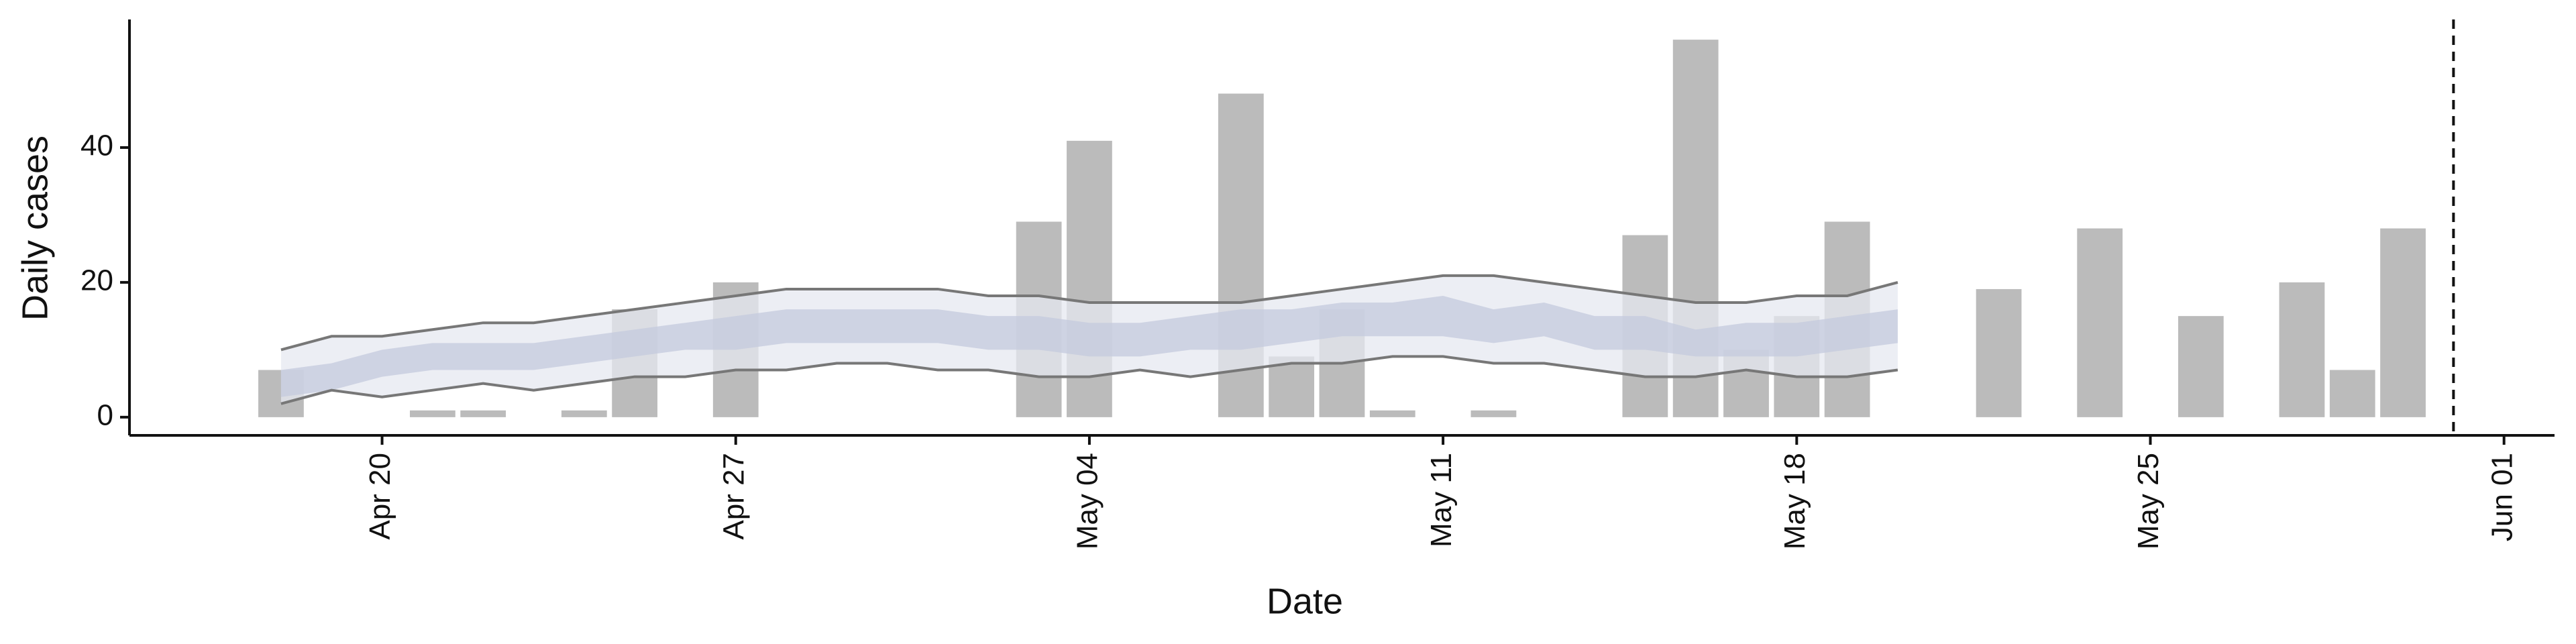 The width and height of the screenshot is (2576, 644). Describe the element at coordinates (2148, 501) in the screenshot. I see `x-tick-label: May 25` at that location.